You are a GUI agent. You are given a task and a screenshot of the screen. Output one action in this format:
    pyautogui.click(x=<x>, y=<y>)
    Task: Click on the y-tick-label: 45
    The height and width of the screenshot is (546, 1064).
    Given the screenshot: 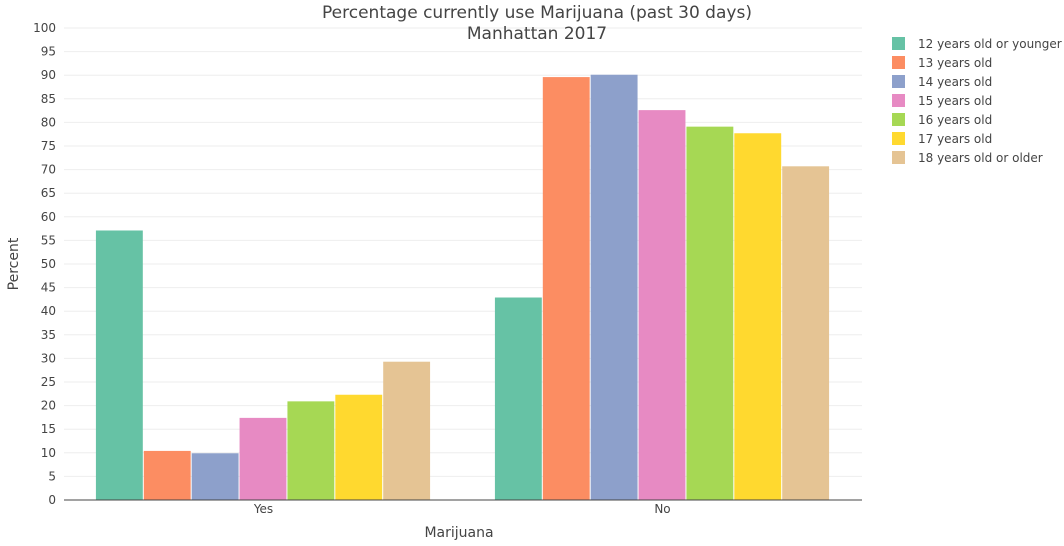 What is the action you would take?
    pyautogui.click(x=48, y=288)
    